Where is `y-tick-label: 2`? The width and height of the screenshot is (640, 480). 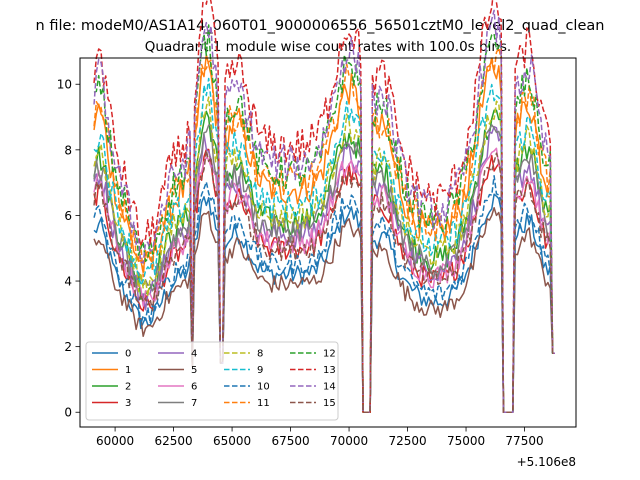 y-tick-label: 2 is located at coordinates (68, 347).